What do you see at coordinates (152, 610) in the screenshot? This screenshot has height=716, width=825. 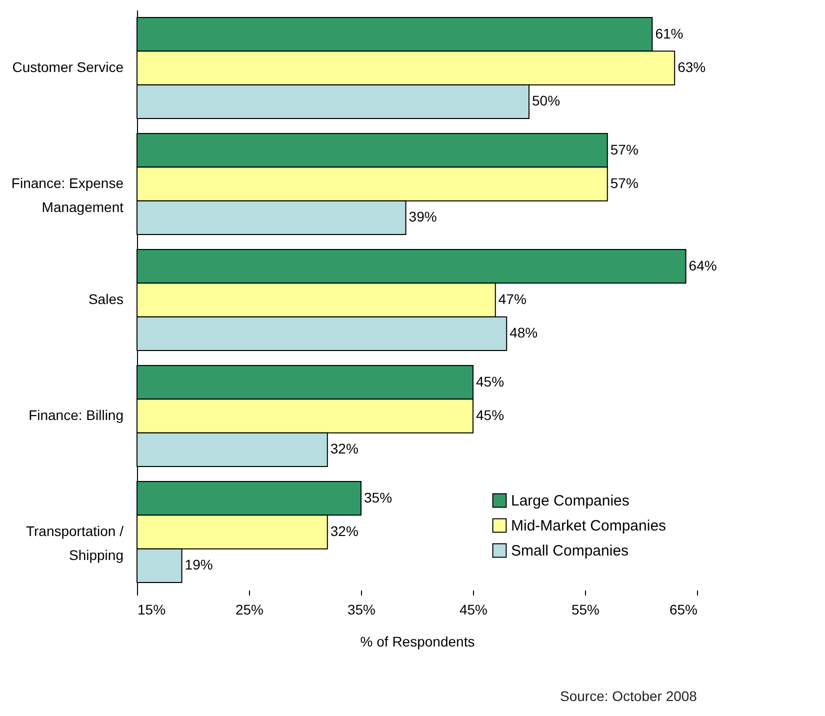 I see `x-tick-label: 15%` at bounding box center [152, 610].